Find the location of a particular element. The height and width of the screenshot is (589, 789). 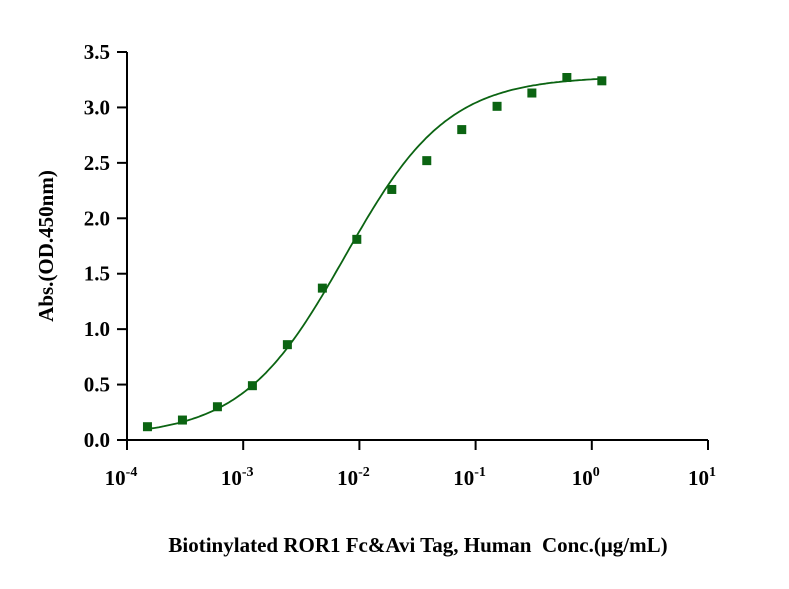

x-axis: 10⁻⁴ 10⁻³ 10⁻² 10⁻¹ 10⁰ 10¹ is located at coordinates (410, 464).